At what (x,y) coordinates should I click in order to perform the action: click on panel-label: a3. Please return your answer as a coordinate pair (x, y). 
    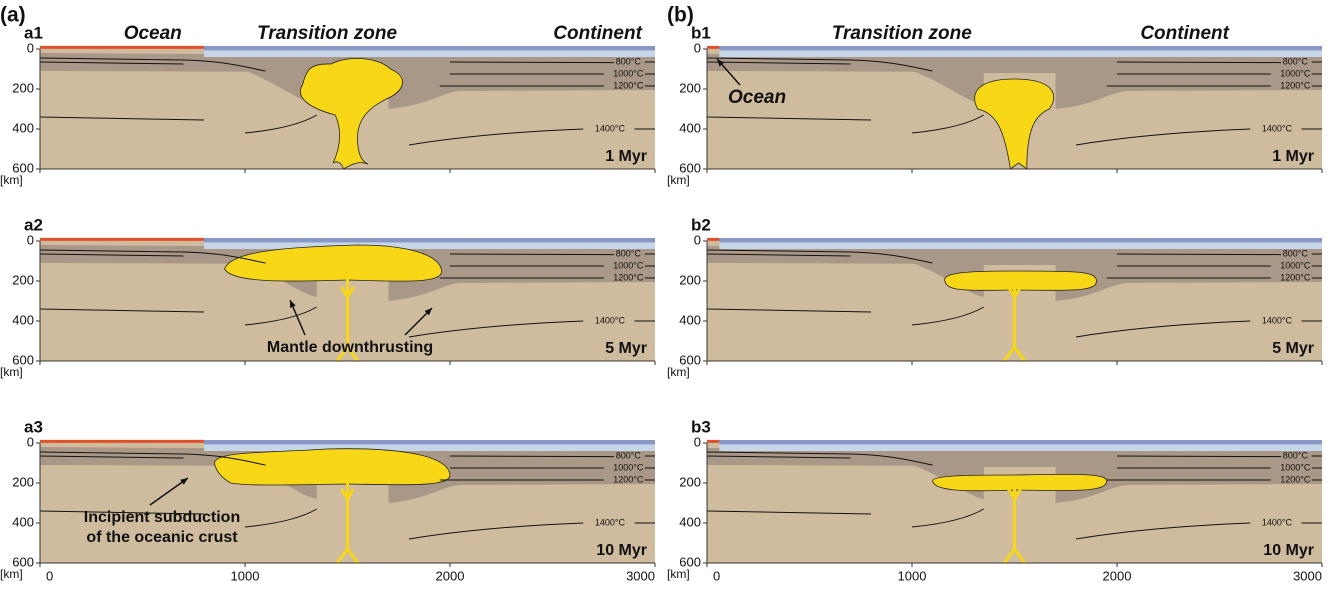
    Looking at the image, I should click on (33, 426).